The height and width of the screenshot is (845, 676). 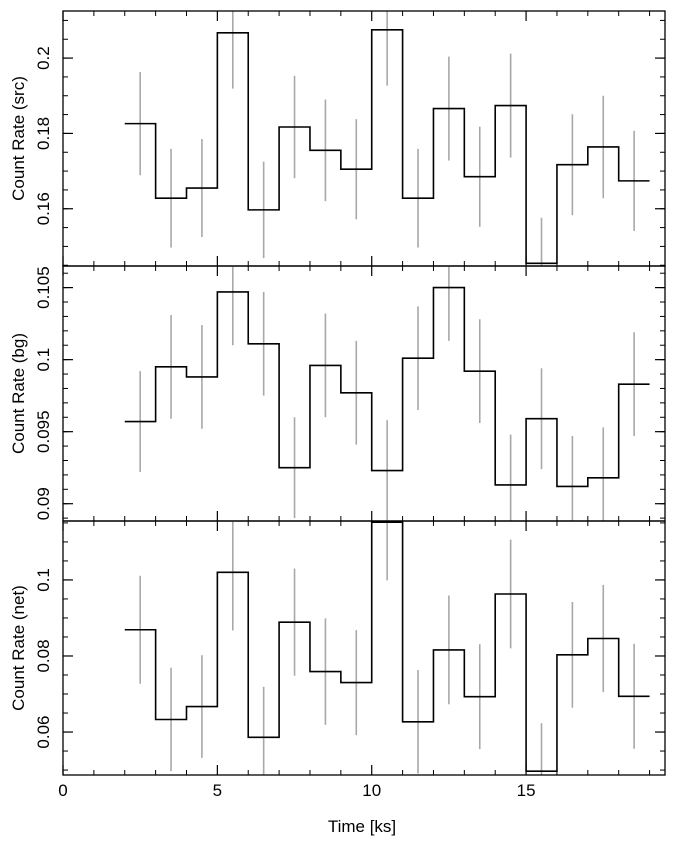 What do you see at coordinates (362, 826) in the screenshot?
I see `x-axis-label: Time [ks]` at bounding box center [362, 826].